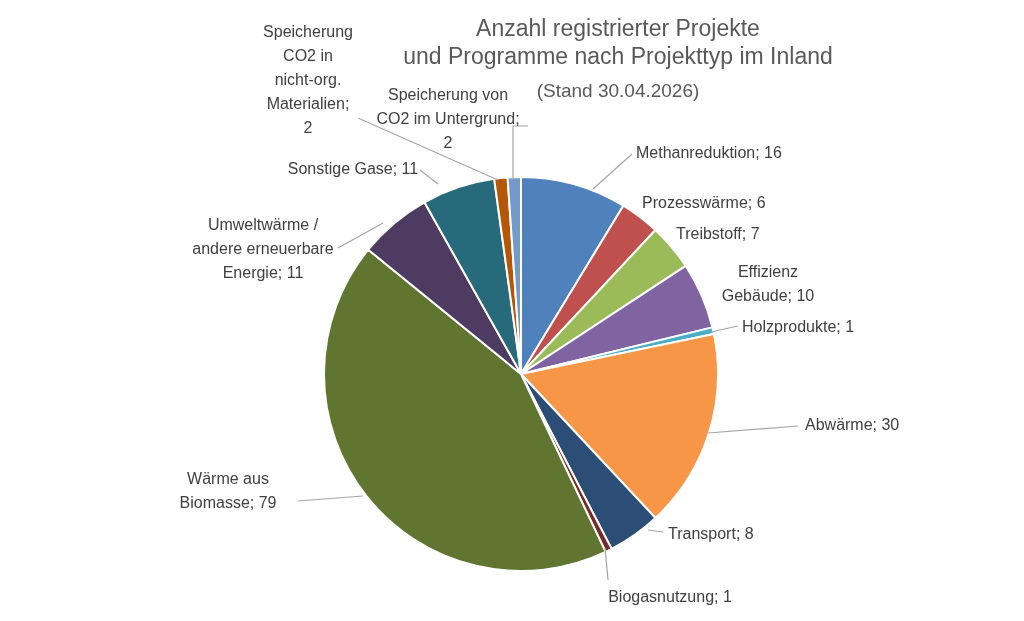  What do you see at coordinates (618, 42) in the screenshot?
I see `chart-title: Anzahl registrierter Projekte und Programme nach Projekttyp im Inland` at bounding box center [618, 42].